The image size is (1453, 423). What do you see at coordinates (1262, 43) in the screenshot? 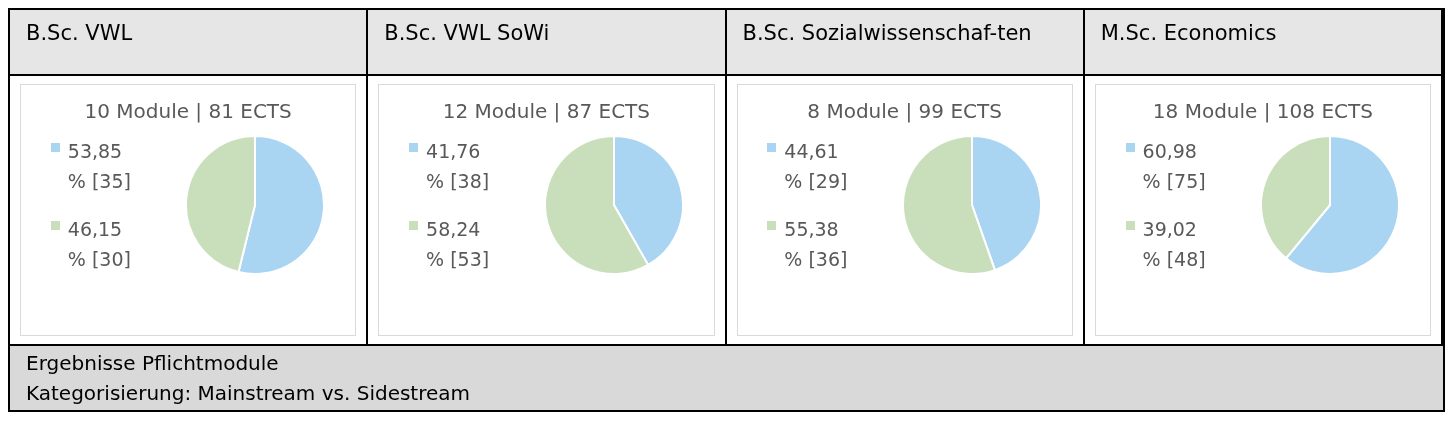
I see `chart-title: M.Sc. Economics` at bounding box center [1262, 43].